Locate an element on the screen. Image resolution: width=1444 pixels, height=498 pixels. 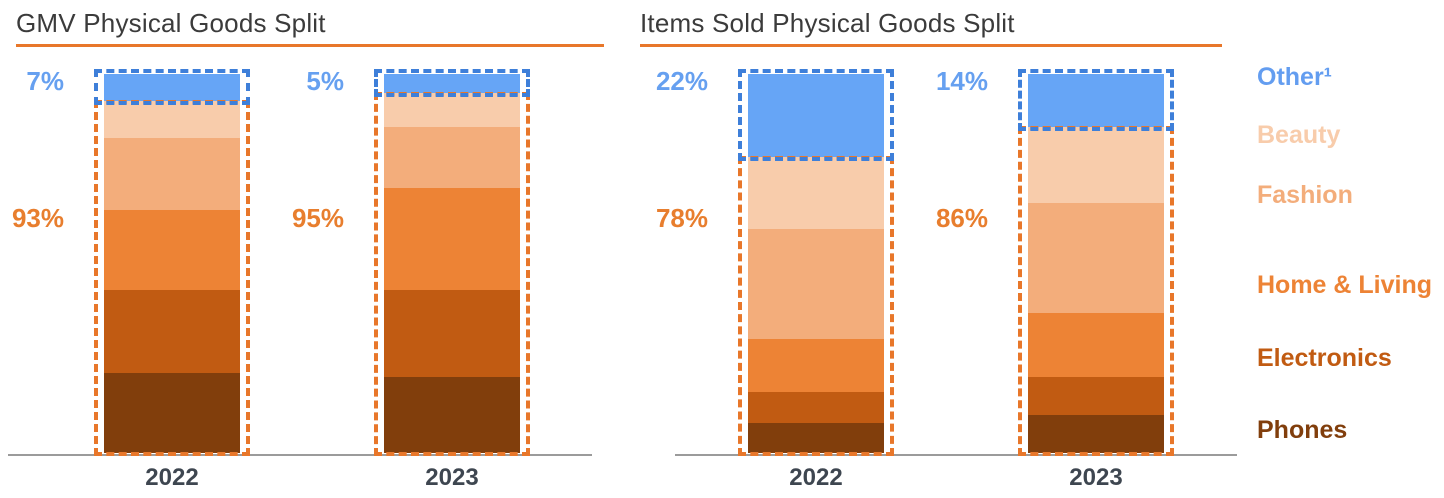
stacked-bar-items-sold-physical-goods-split-2022 is located at coordinates (816, 263).